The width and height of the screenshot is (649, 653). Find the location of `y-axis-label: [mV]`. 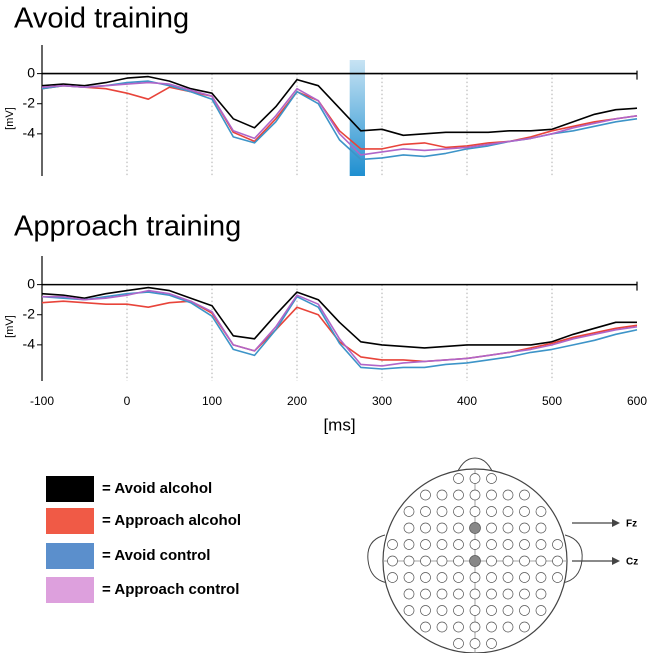

y-axis-label: [mV] is located at coordinates (10, 118).